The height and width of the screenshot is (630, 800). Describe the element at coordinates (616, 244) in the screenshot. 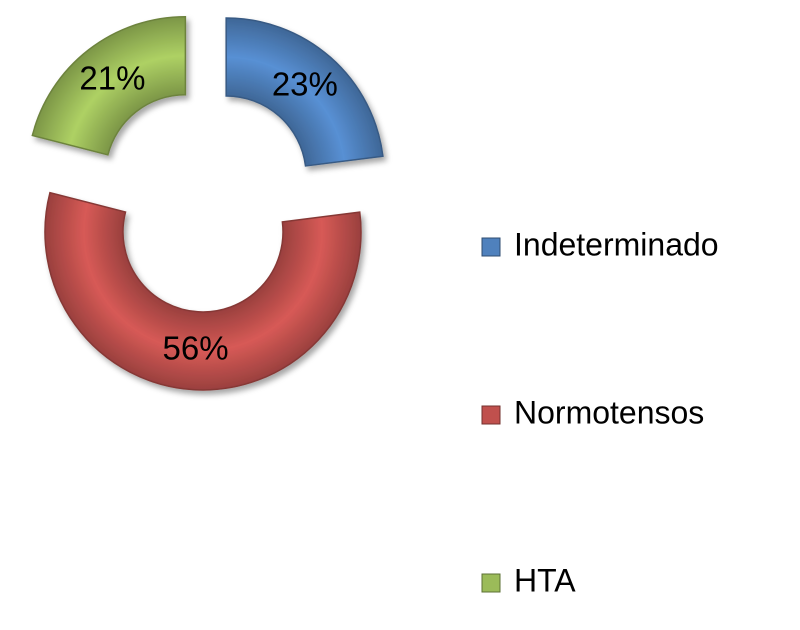

I see `legend-label: Indeterminado` at that location.